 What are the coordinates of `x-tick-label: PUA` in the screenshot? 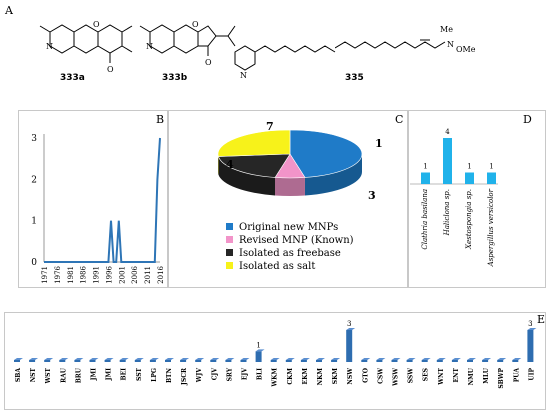 It's located at (516, 375).